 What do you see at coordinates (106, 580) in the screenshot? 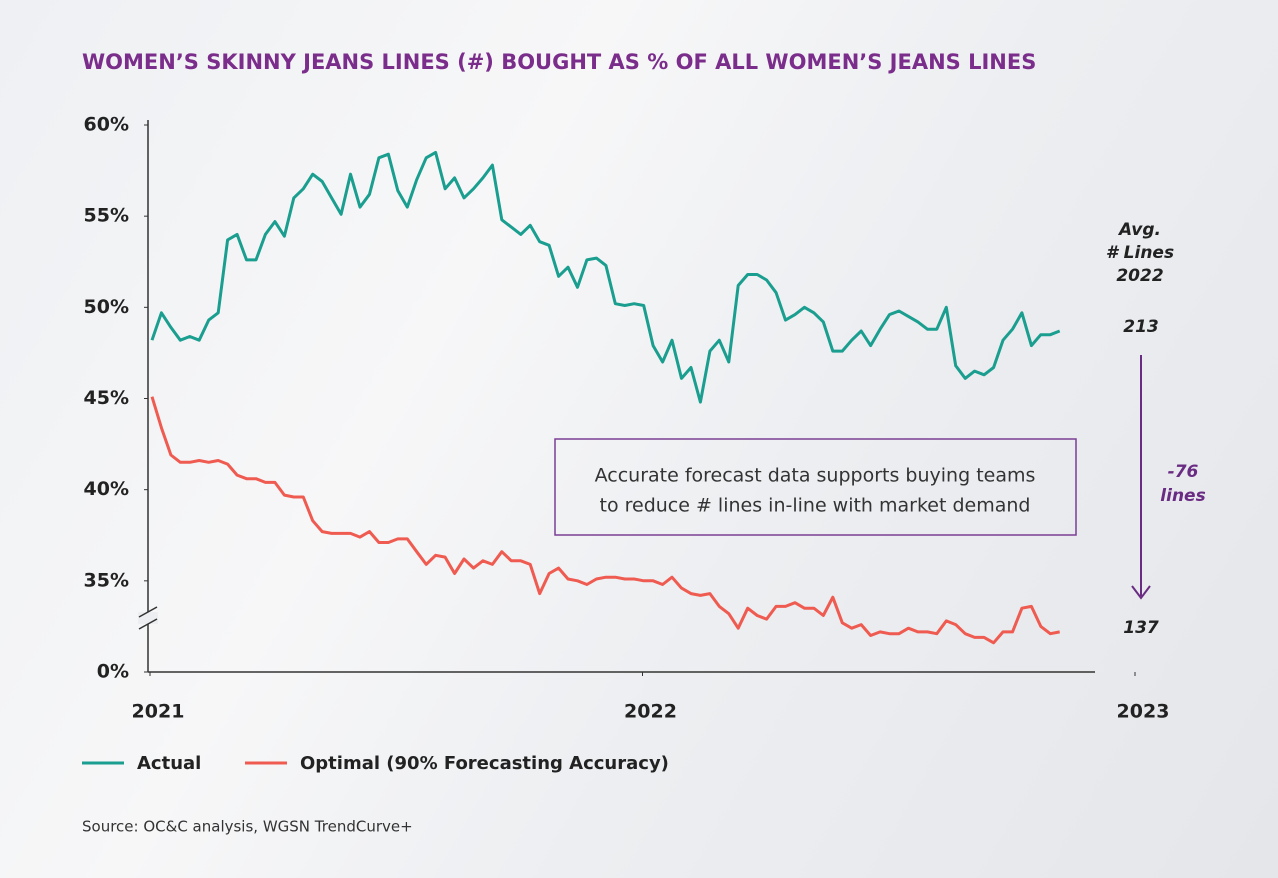
I see `y-tick-label: 35%` at bounding box center [106, 580].